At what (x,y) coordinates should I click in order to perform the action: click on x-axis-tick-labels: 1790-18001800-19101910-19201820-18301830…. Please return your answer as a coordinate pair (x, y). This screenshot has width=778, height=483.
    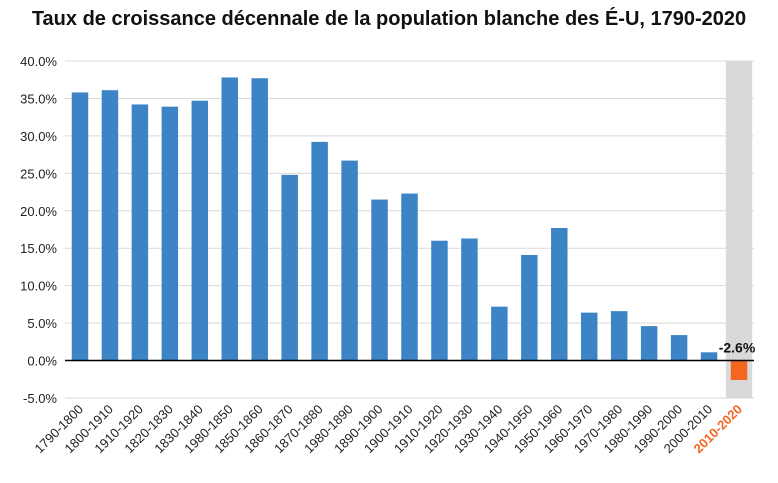
    Looking at the image, I should click on (389, 429).